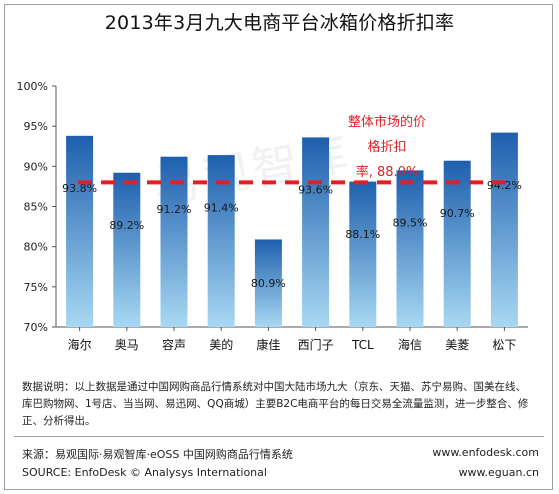  Describe the element at coordinates (410, 223) in the screenshot. I see `data-label: 89.5%` at that location.